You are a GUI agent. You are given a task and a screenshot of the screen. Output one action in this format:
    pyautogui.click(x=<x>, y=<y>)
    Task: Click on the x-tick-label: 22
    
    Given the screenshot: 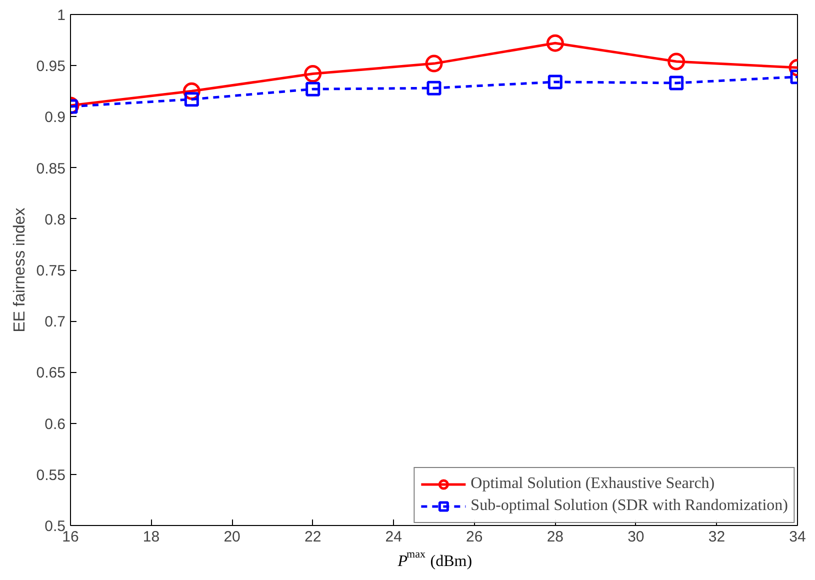 What is the action you would take?
    pyautogui.click(x=313, y=537)
    